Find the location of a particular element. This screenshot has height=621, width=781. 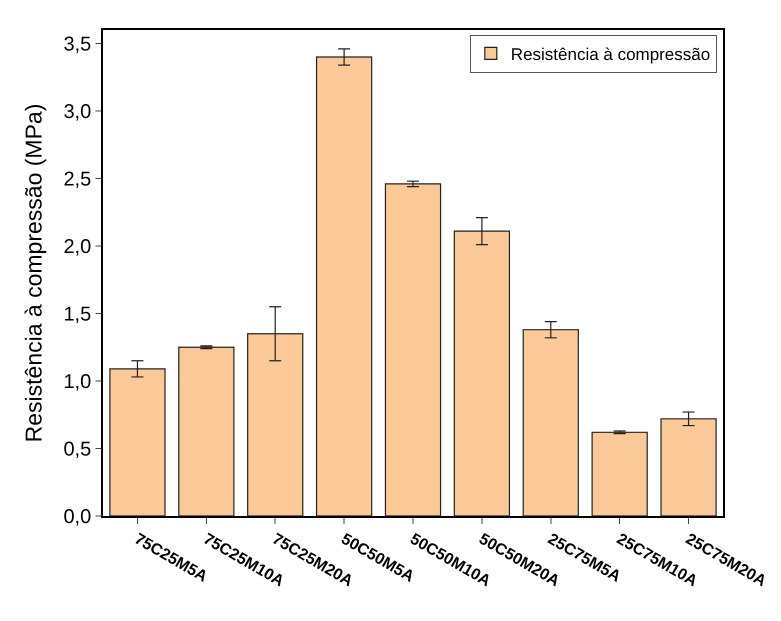

y-axis-title: Resistência à compressão (MPa) is located at coordinates (33, 273).